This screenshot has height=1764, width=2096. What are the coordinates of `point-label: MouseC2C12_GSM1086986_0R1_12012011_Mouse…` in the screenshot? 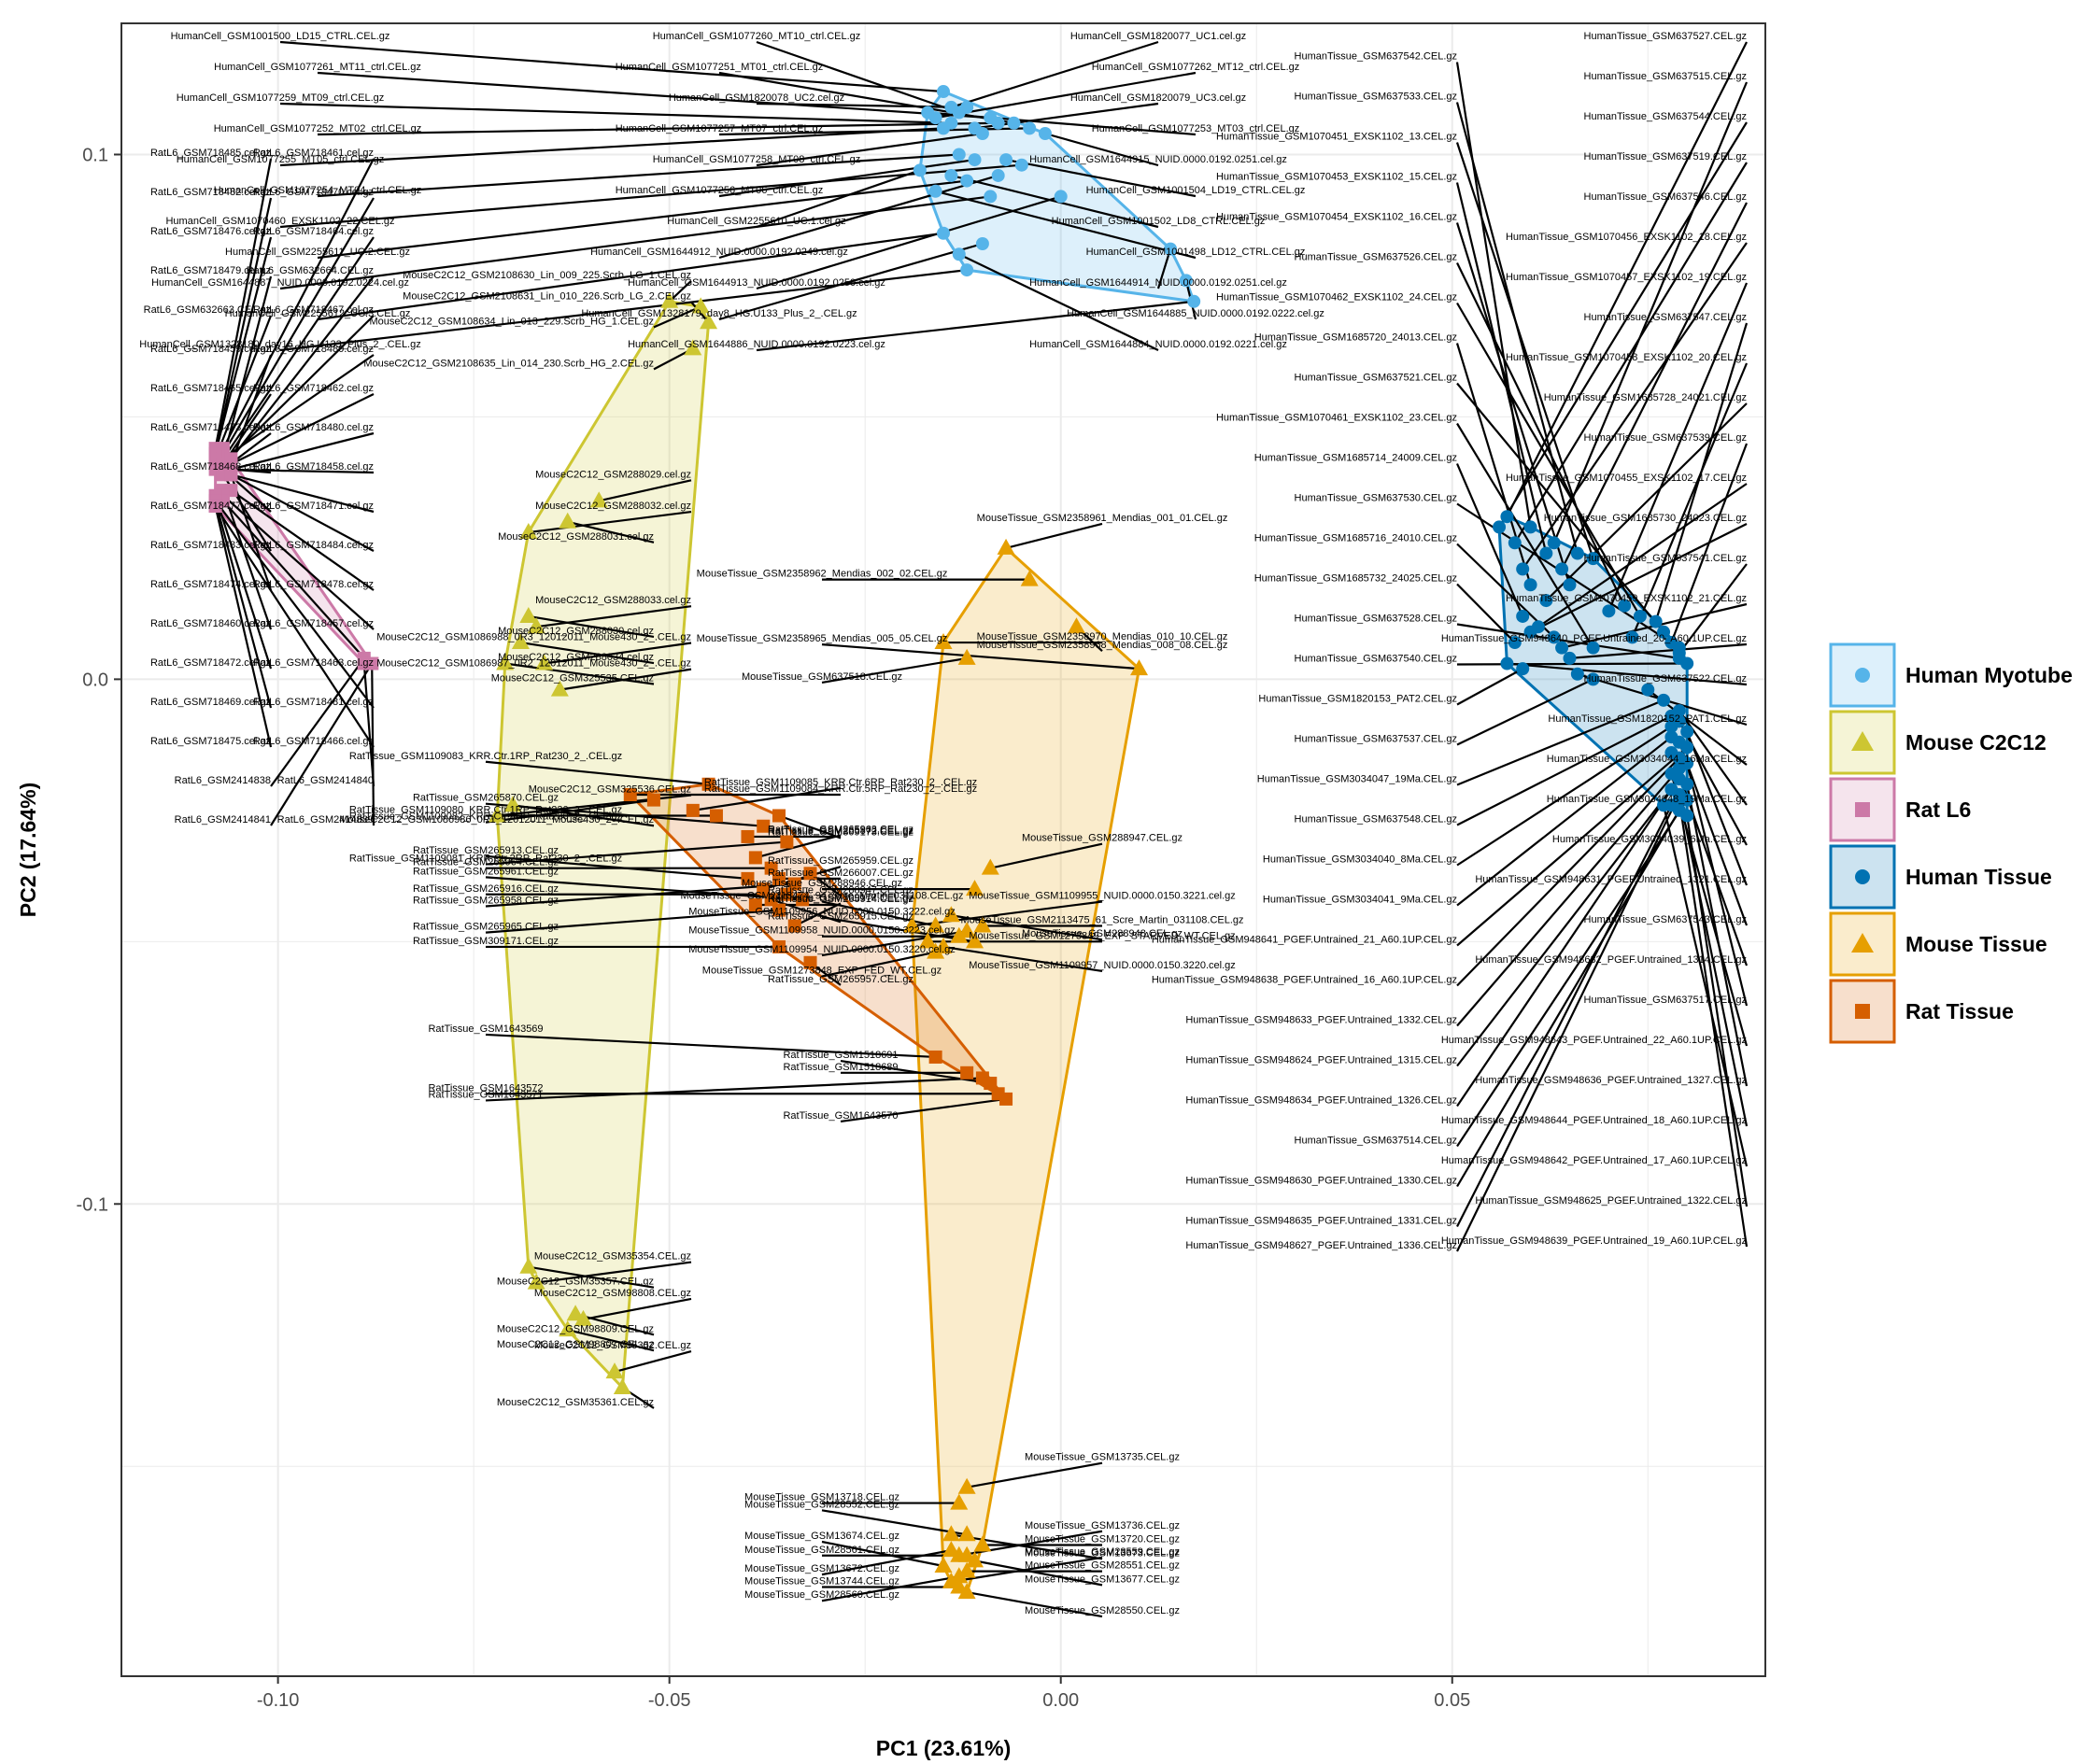 It's located at (497, 820).